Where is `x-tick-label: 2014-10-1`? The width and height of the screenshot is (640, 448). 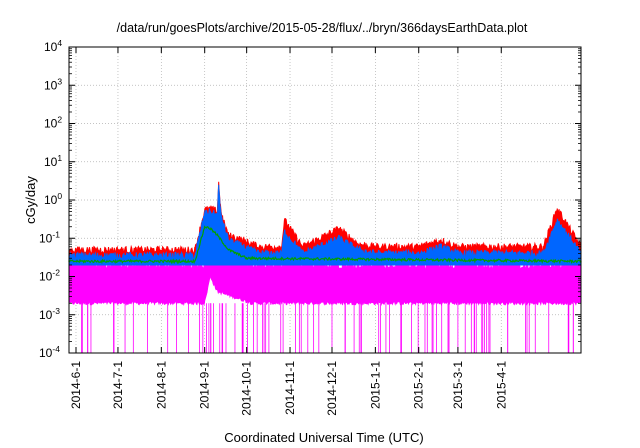 x-tick-label: 2014-10-1 is located at coordinates (247, 388).